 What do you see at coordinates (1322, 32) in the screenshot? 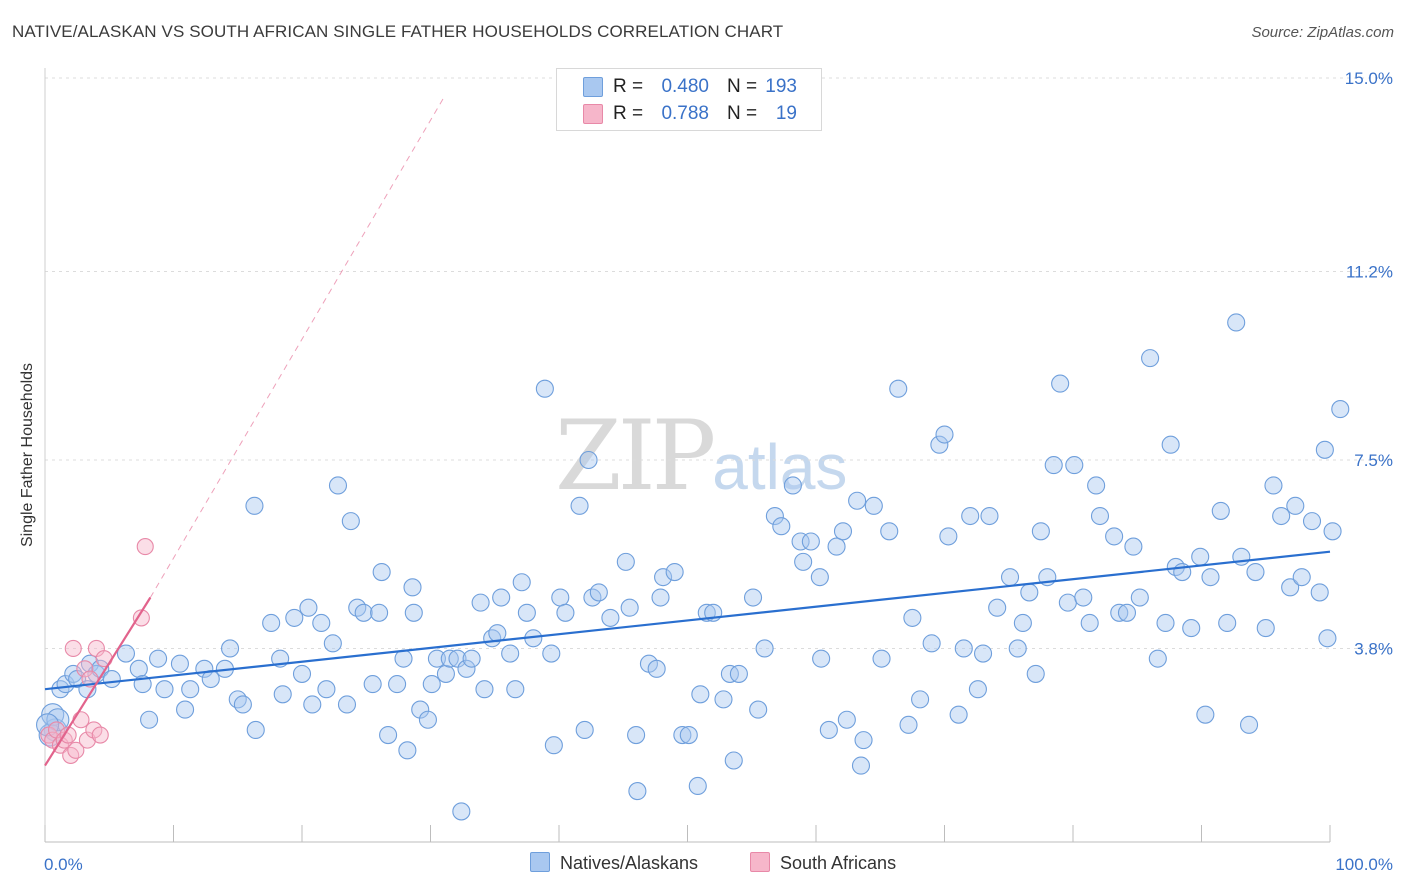
I see `source-label: Source: ZipAtlas.com` at bounding box center [1322, 32].